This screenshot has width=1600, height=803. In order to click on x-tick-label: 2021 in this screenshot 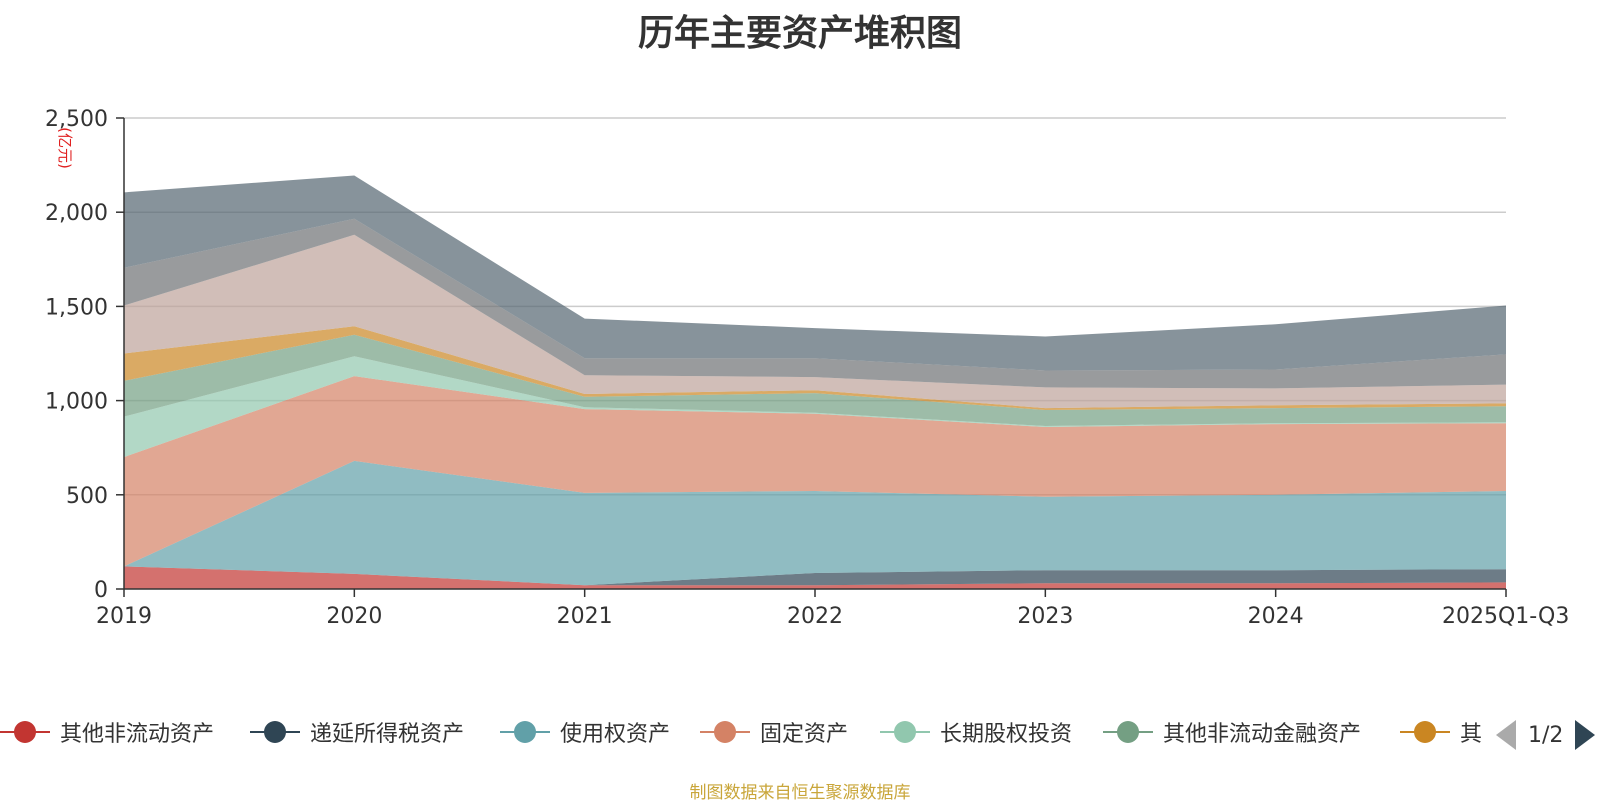, I will do `click(585, 616)`.